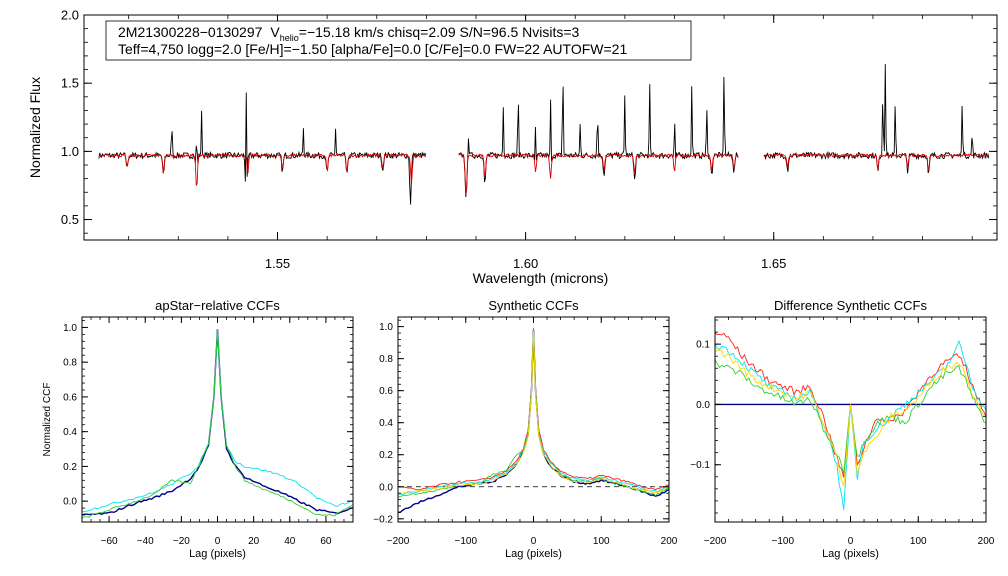 This screenshot has height=576, width=1008. I want to click on synthetic_ccf-title: Synthetic CCFs, so click(533, 305).